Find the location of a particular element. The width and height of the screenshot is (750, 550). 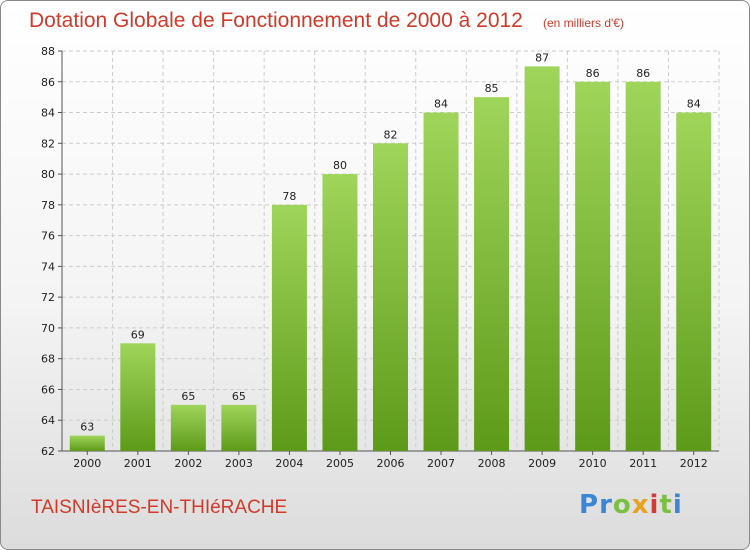

x-tick-label: 2006 is located at coordinates (391, 463).